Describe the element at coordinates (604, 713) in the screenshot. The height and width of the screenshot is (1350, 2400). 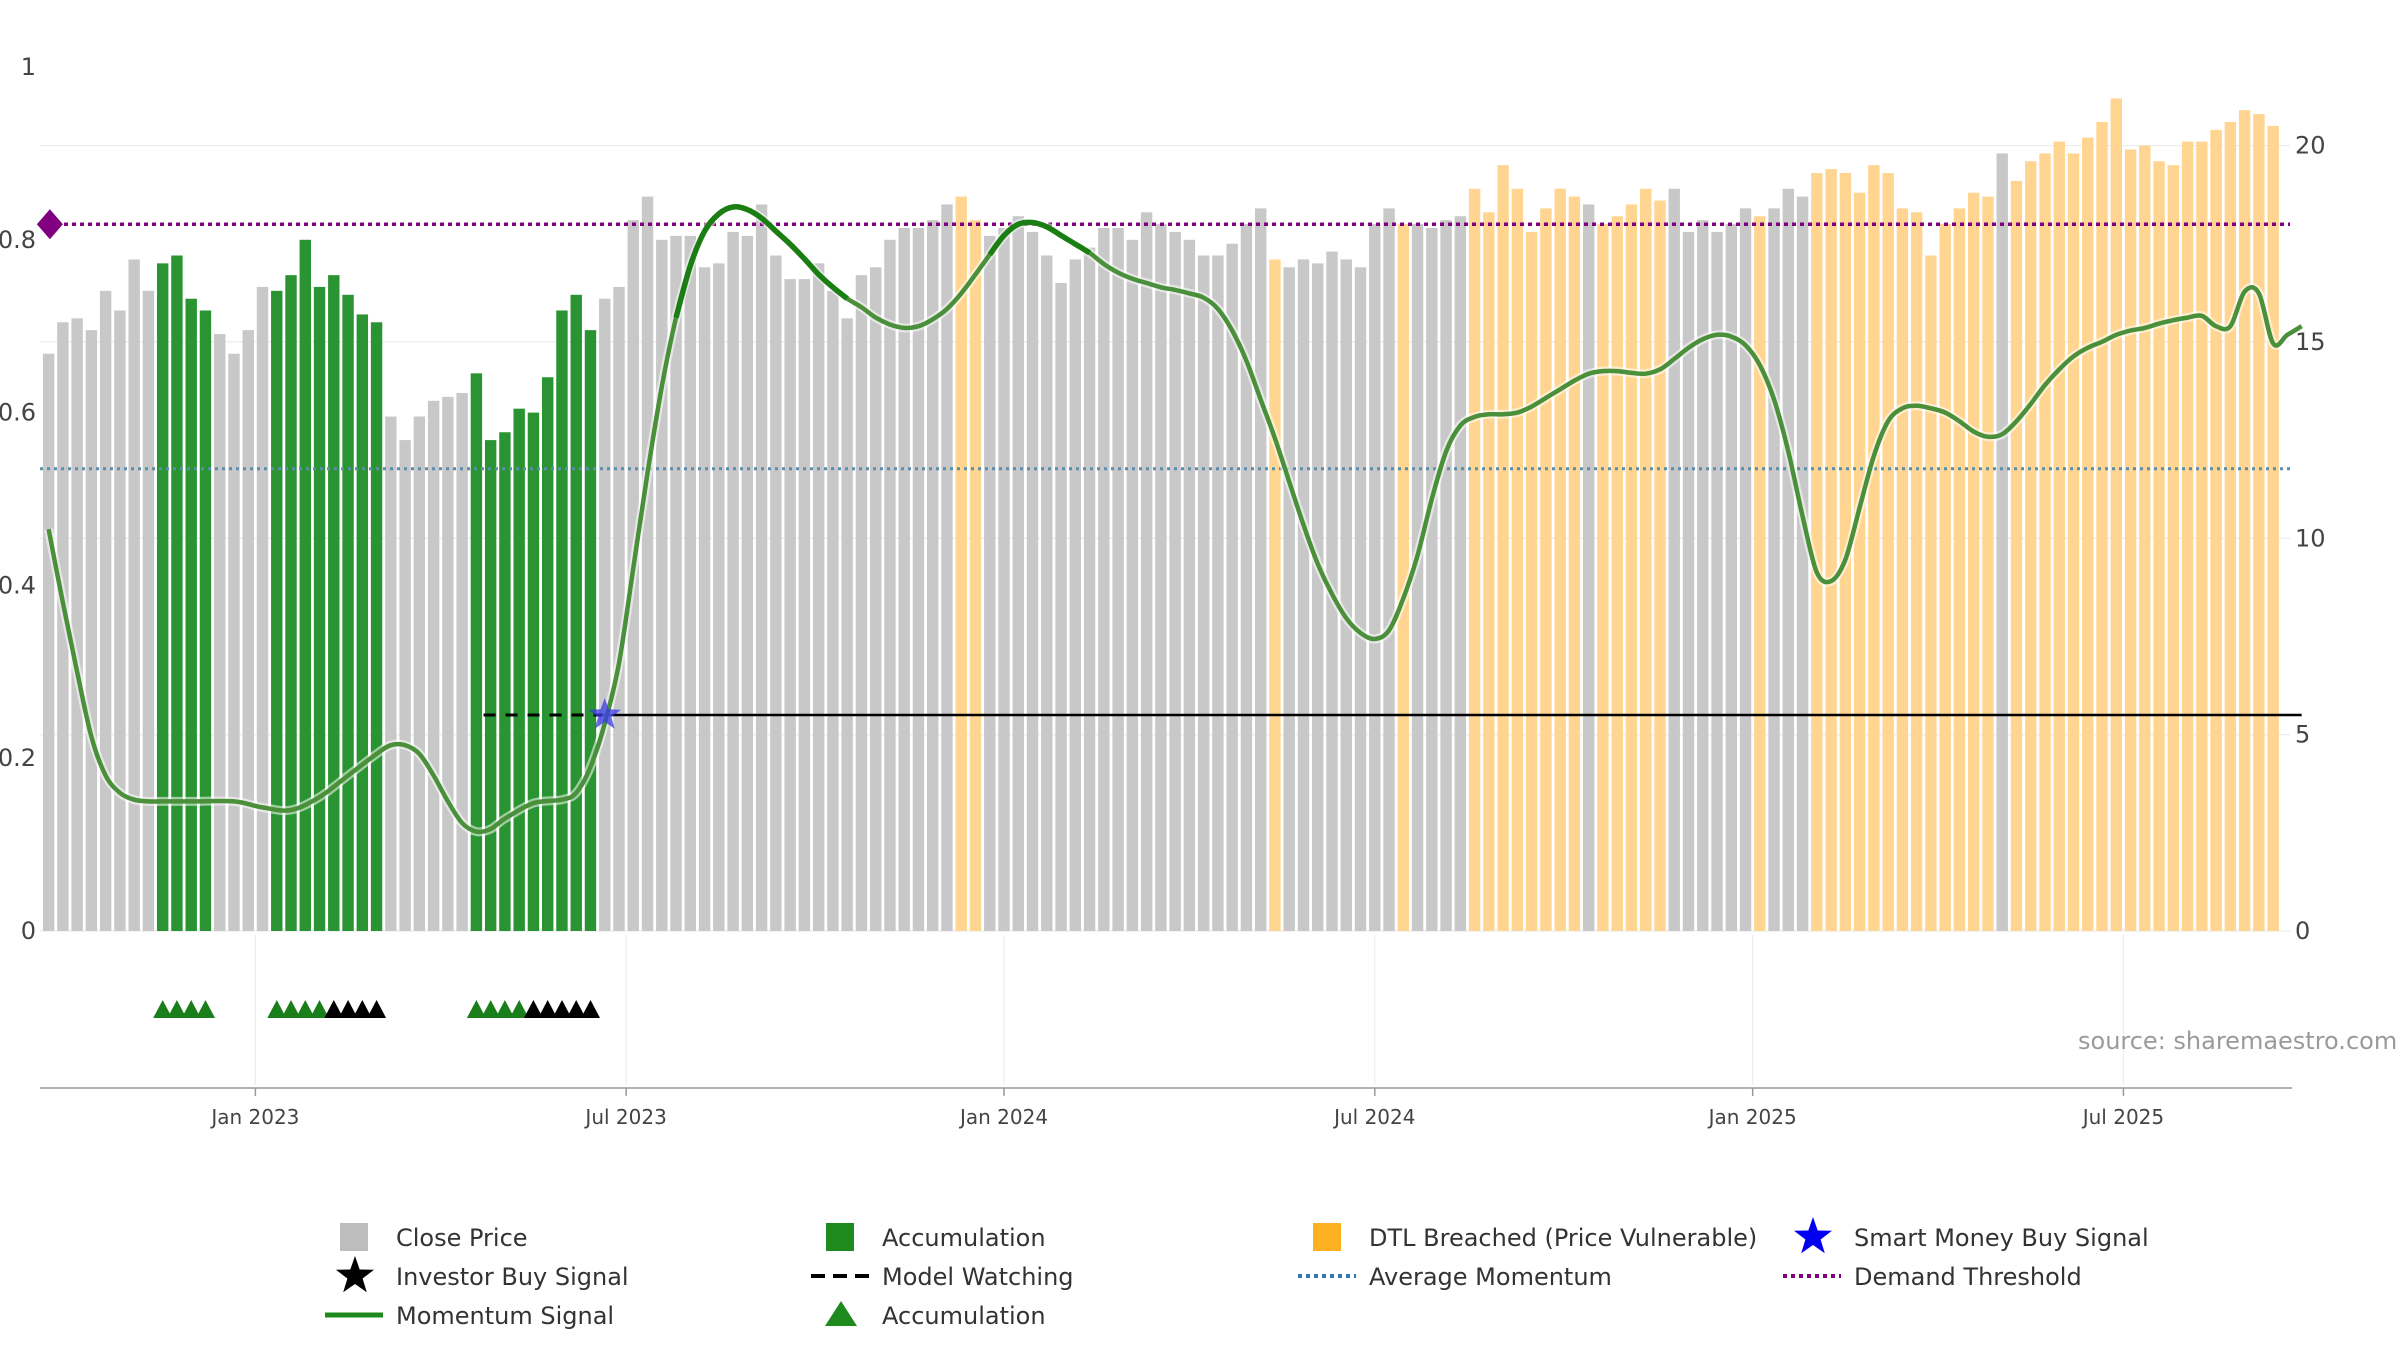
I see `smart-money-buy-star` at that location.